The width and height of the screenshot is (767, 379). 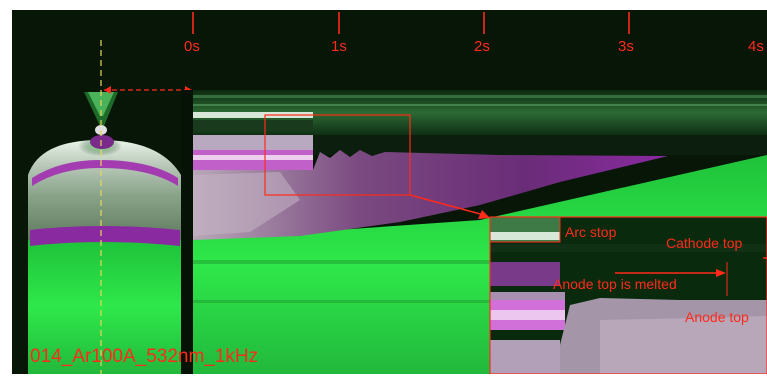 I want to click on image-caption: 014_Ar100A_532nm_1kHz, so click(x=144, y=356).